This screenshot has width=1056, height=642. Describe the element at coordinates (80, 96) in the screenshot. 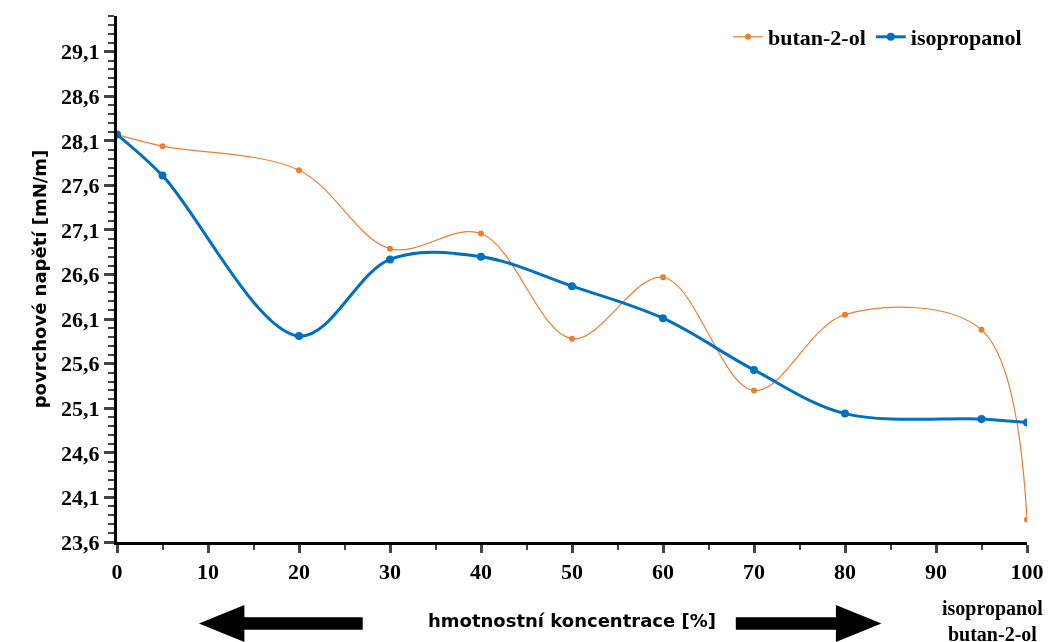

I see `y-tick-label: 28,6` at that location.